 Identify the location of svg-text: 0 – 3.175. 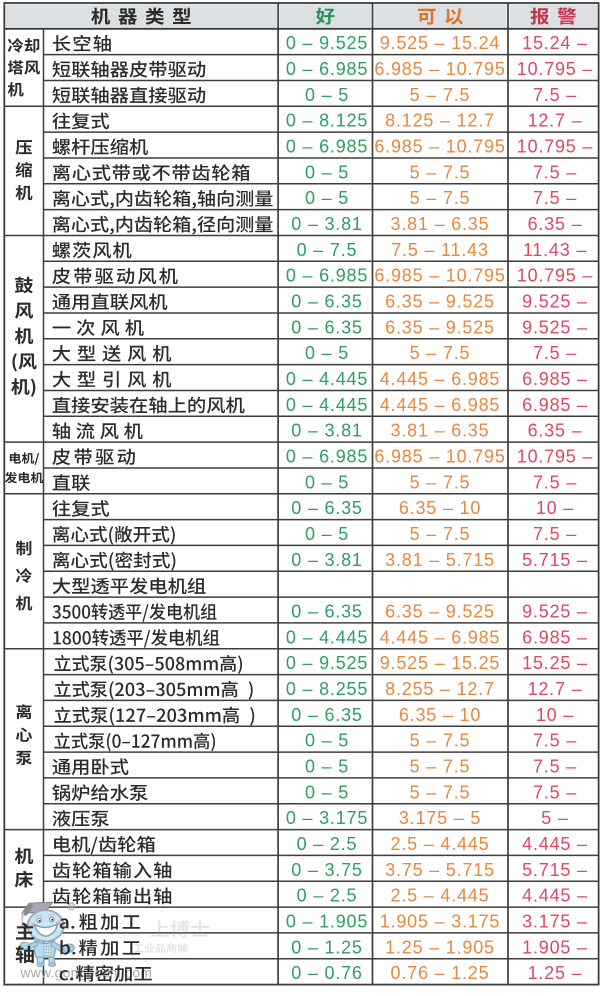
(327, 818).